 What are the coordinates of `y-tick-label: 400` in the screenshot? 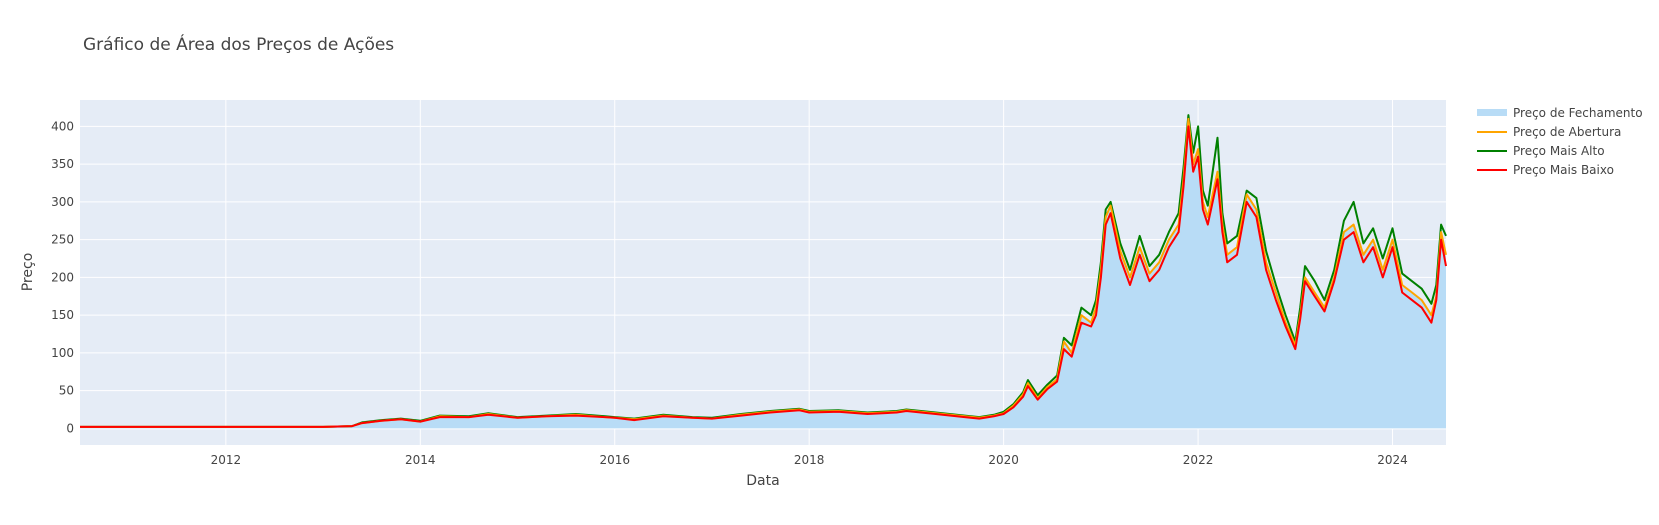 It's located at (62, 126).